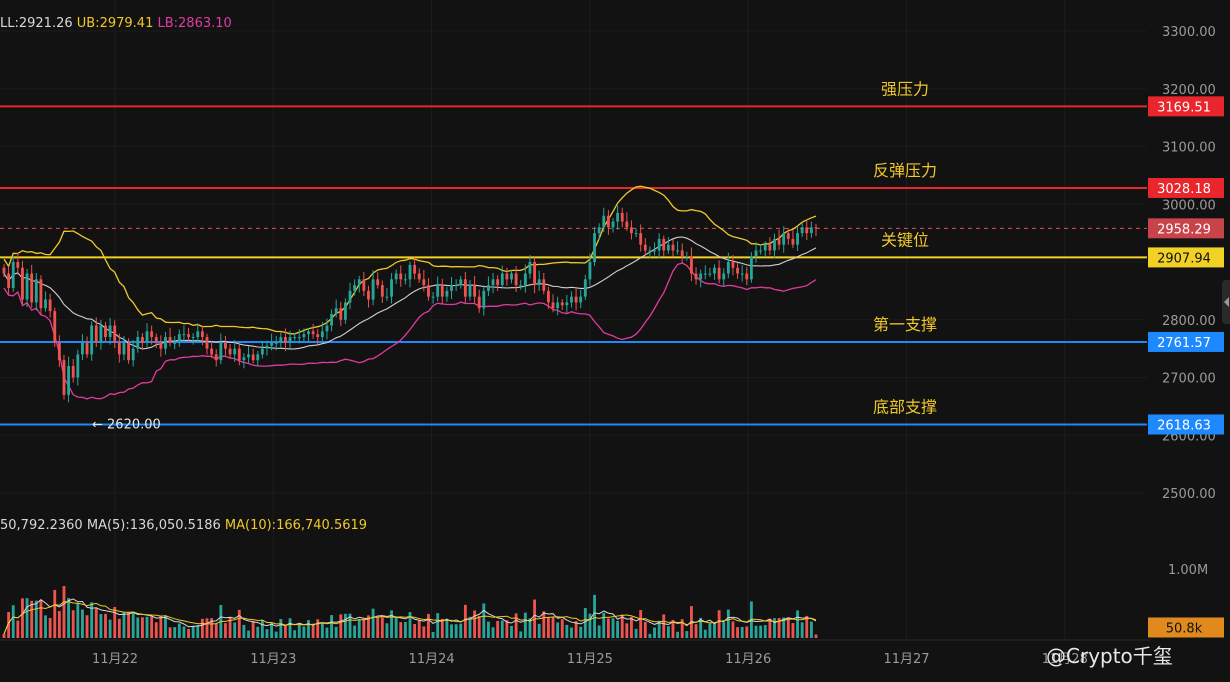 The height and width of the screenshot is (682, 1230). Describe the element at coordinates (1189, 205) in the screenshot. I see `y-tick-label: 3000.00` at that location.